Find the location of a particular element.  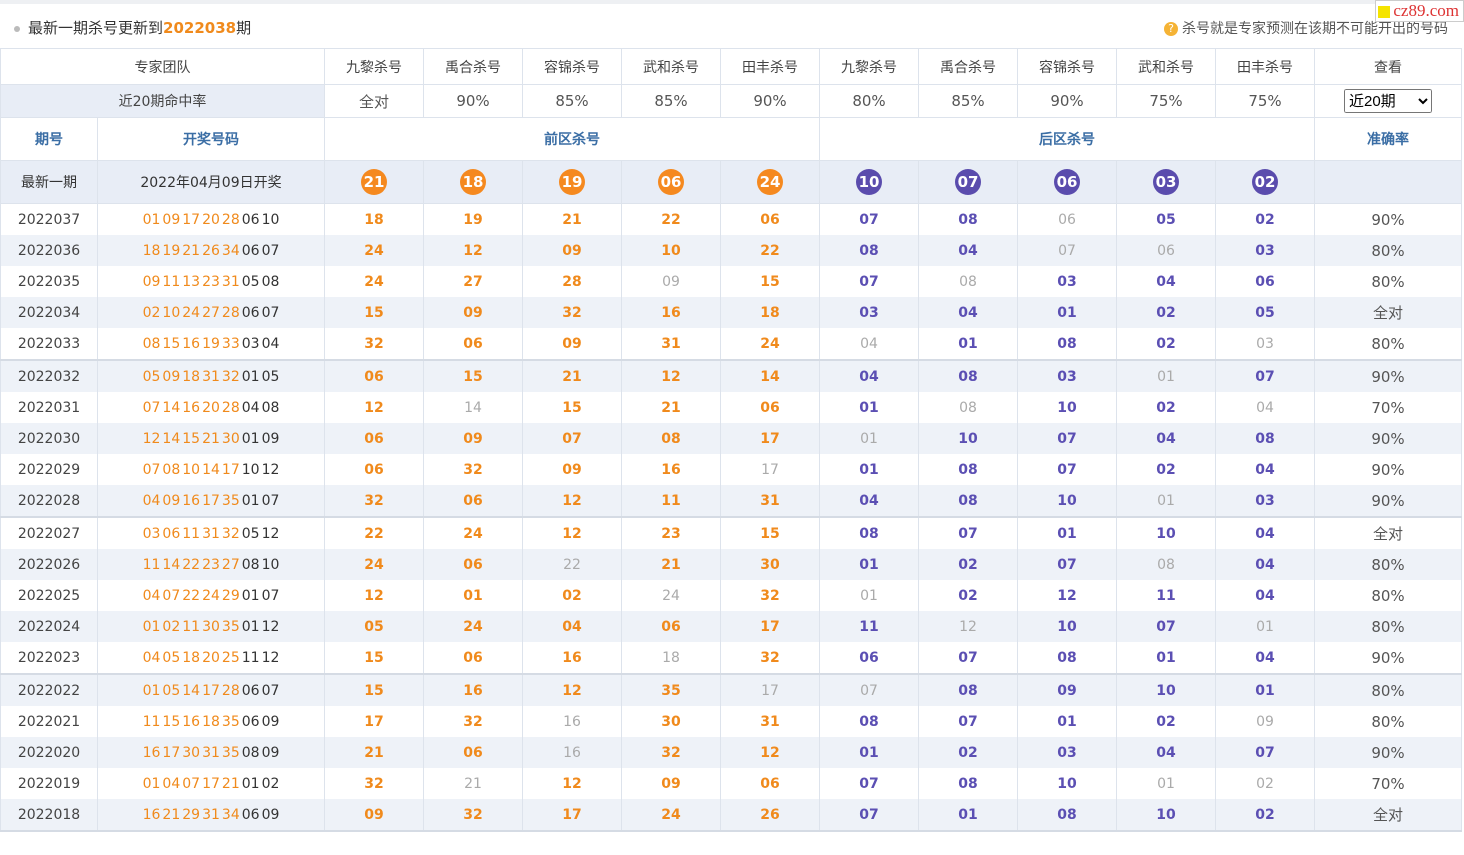

expert-name: 九黎杀号 is located at coordinates (374, 66).